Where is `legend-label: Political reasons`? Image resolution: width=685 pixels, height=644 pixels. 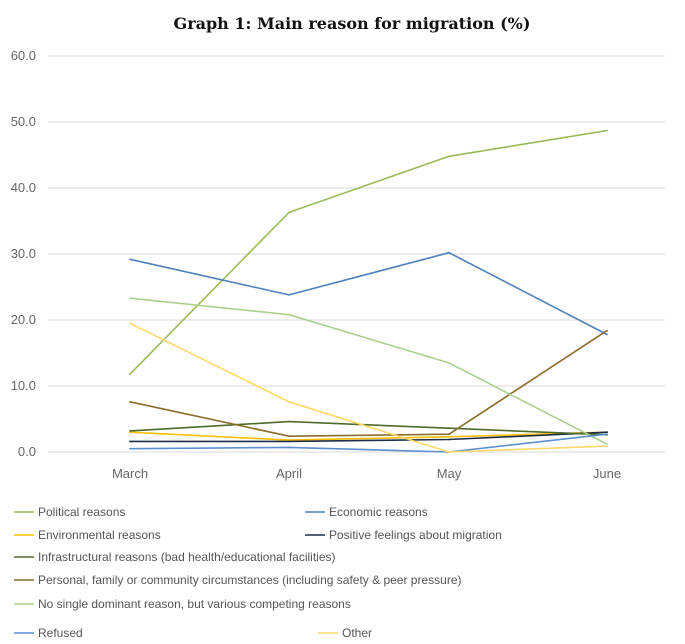 legend-label: Political reasons is located at coordinates (81, 512).